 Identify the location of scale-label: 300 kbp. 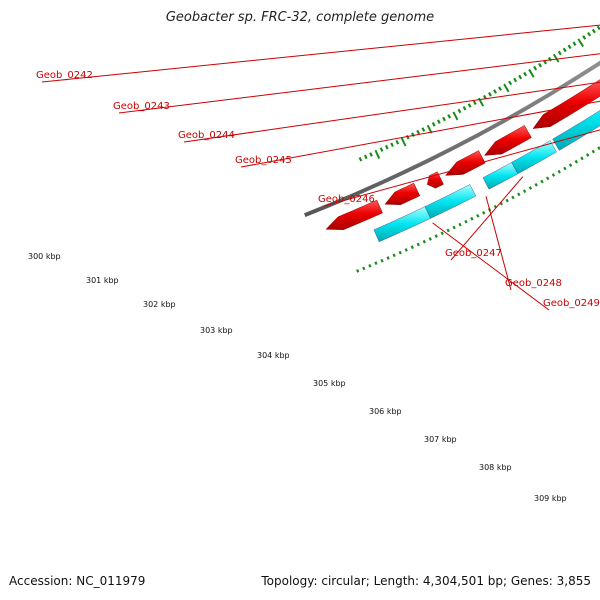
(44, 256).